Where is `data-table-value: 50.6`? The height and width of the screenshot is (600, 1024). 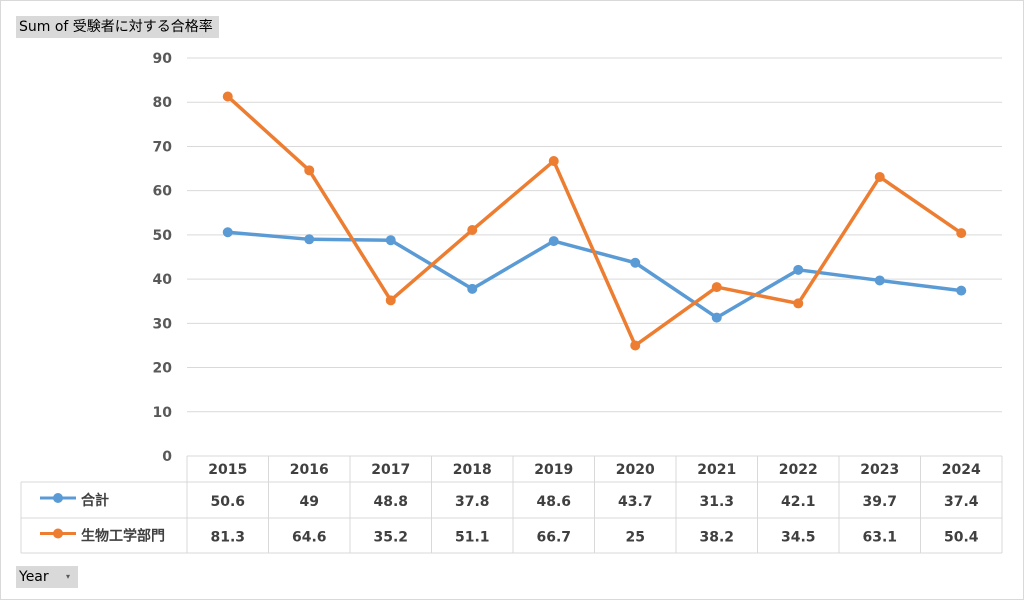 data-table-value: 50.6 is located at coordinates (227, 502).